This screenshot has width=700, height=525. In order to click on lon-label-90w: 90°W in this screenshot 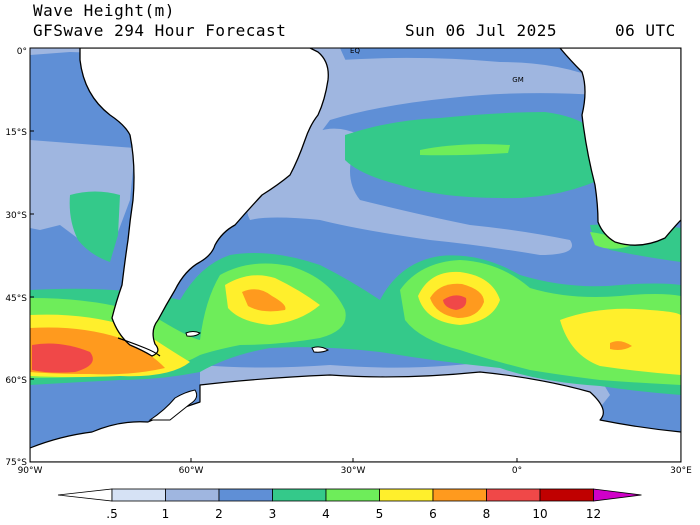, I will do `click(30, 471)`.